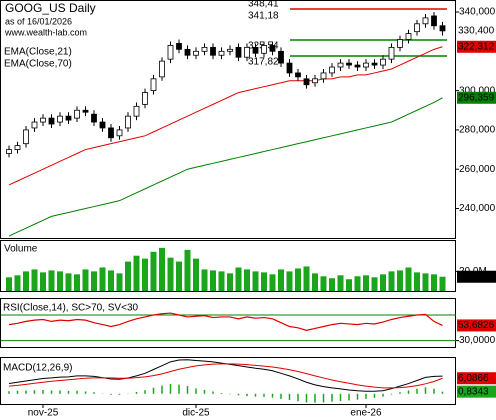  What do you see at coordinates (476, 31) in the screenshot?
I see `last-value-label: 330,400` at bounding box center [476, 31].